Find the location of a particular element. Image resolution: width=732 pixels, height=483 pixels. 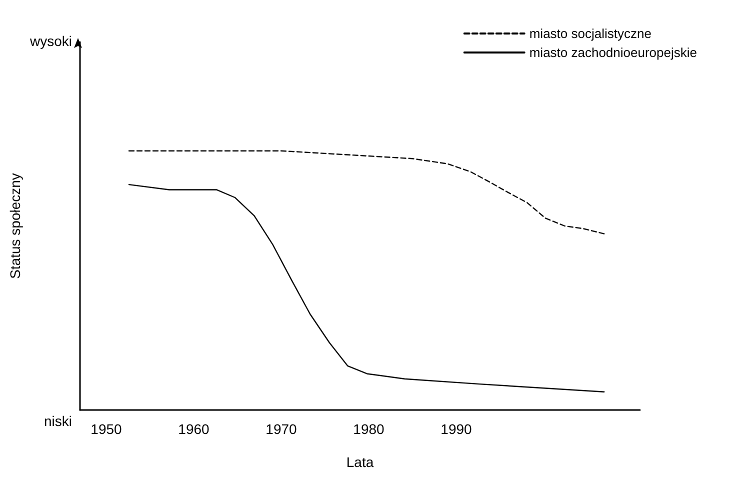

x-tick-label: 1960 is located at coordinates (194, 429).